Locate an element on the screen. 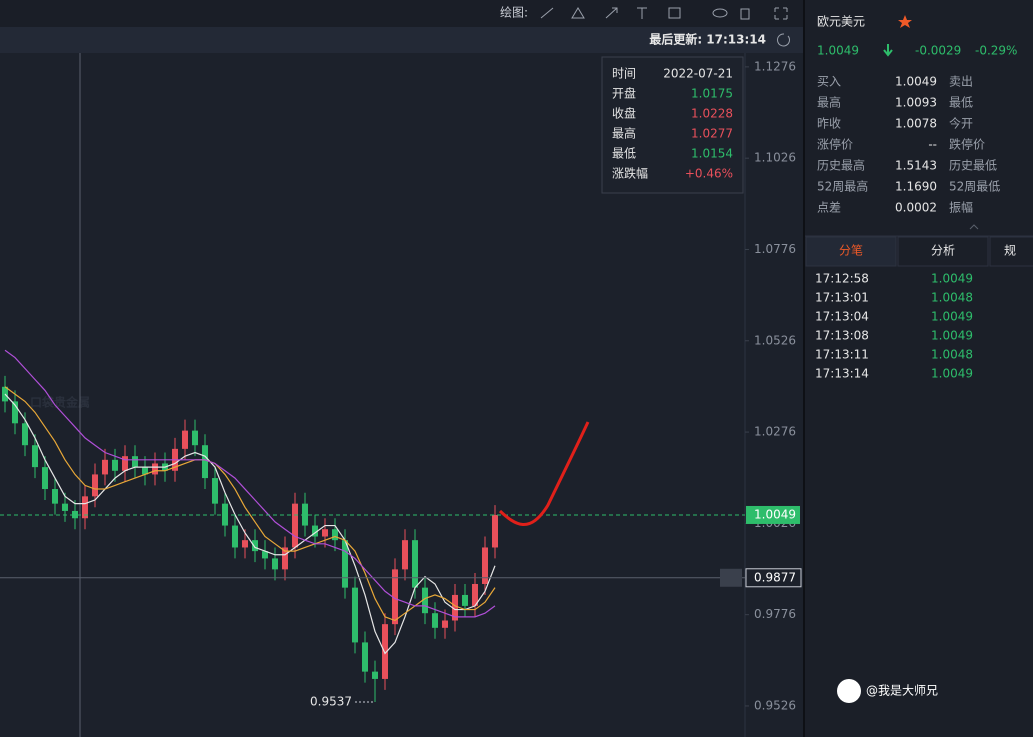 This screenshot has width=1033, height=737. y-tick-label: 1.0276 is located at coordinates (775, 432).